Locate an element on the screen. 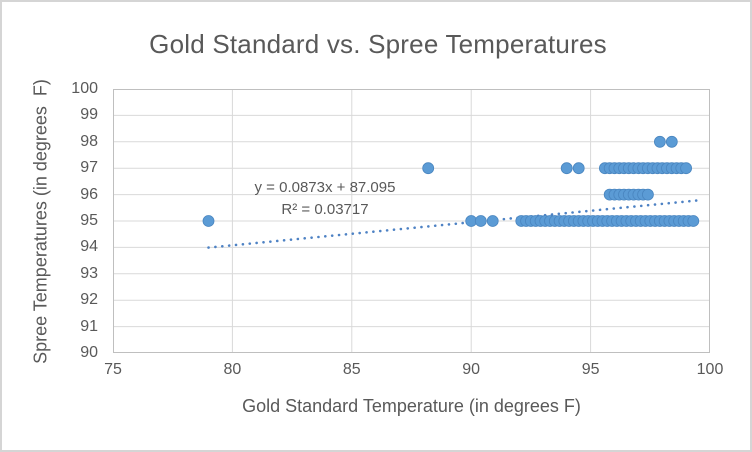 This screenshot has height=452, width=752. x-tick-label: 85 is located at coordinates (351, 369).